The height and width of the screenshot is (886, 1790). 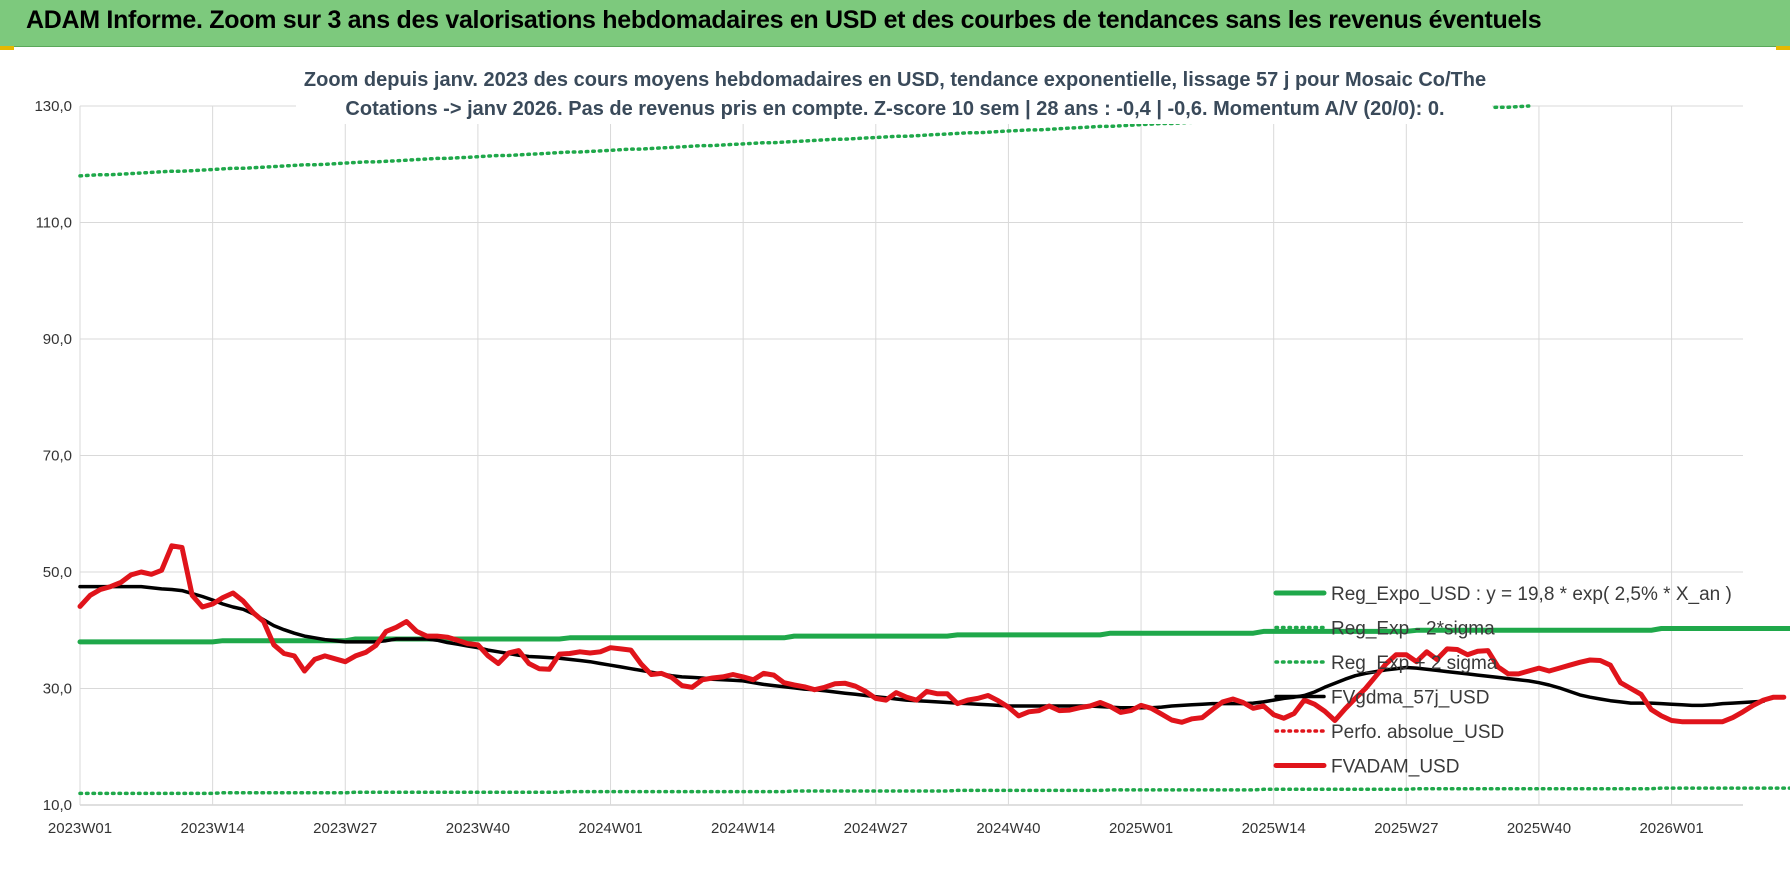 I want to click on y-tick-label: 70,0, so click(x=57, y=456).